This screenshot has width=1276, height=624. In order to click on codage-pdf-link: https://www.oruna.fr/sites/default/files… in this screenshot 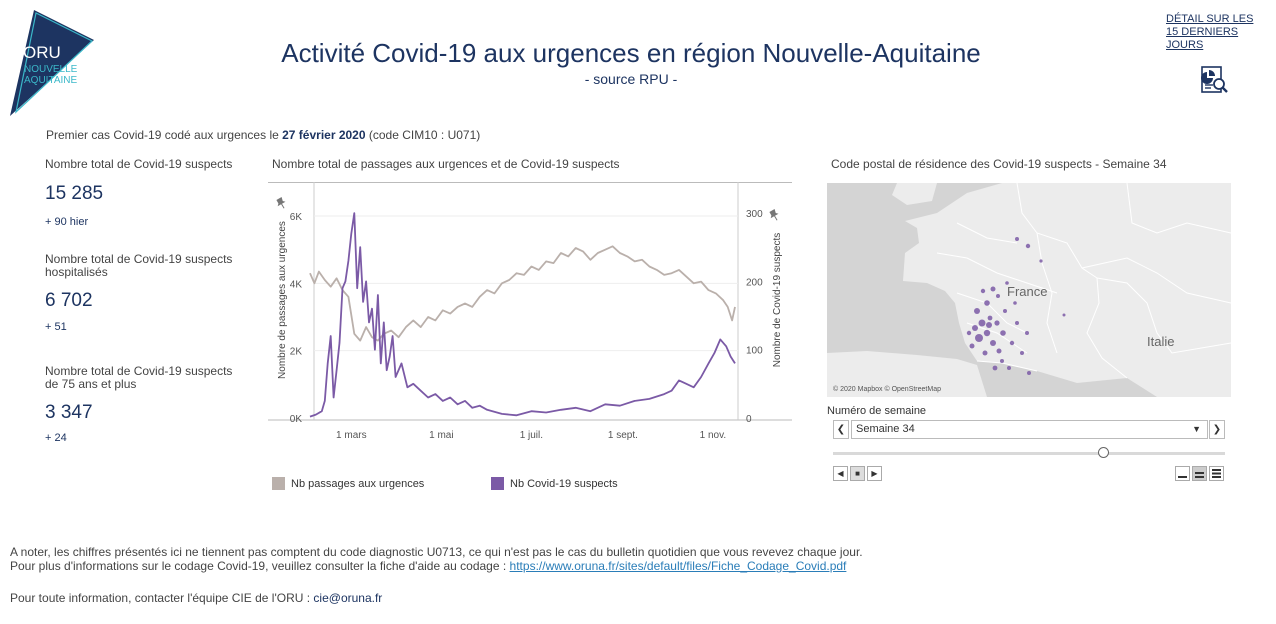, I will do `click(678, 566)`.